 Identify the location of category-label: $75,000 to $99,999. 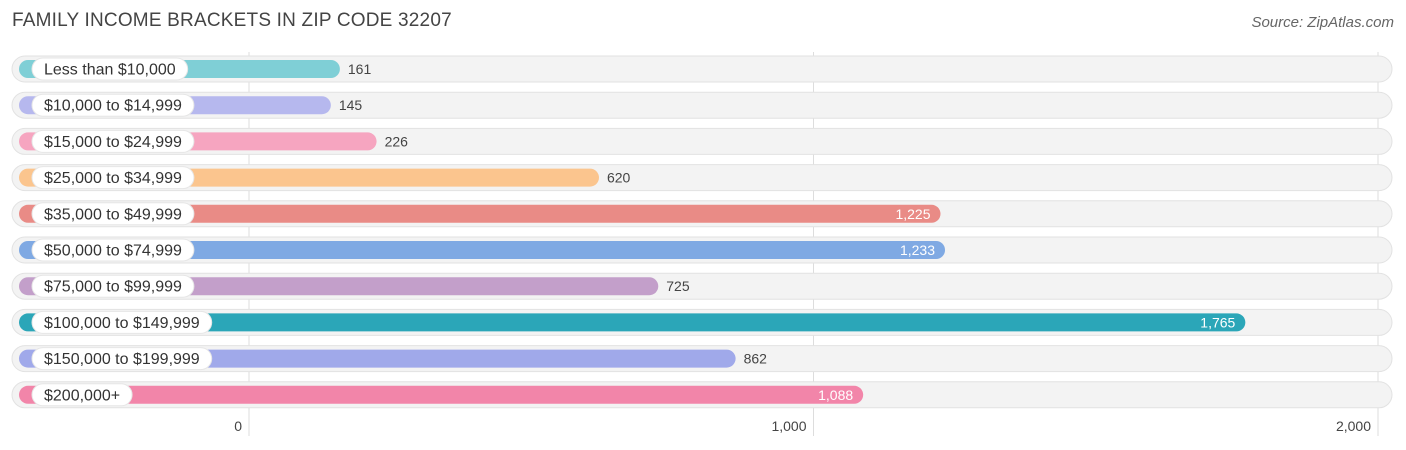
(113, 287).